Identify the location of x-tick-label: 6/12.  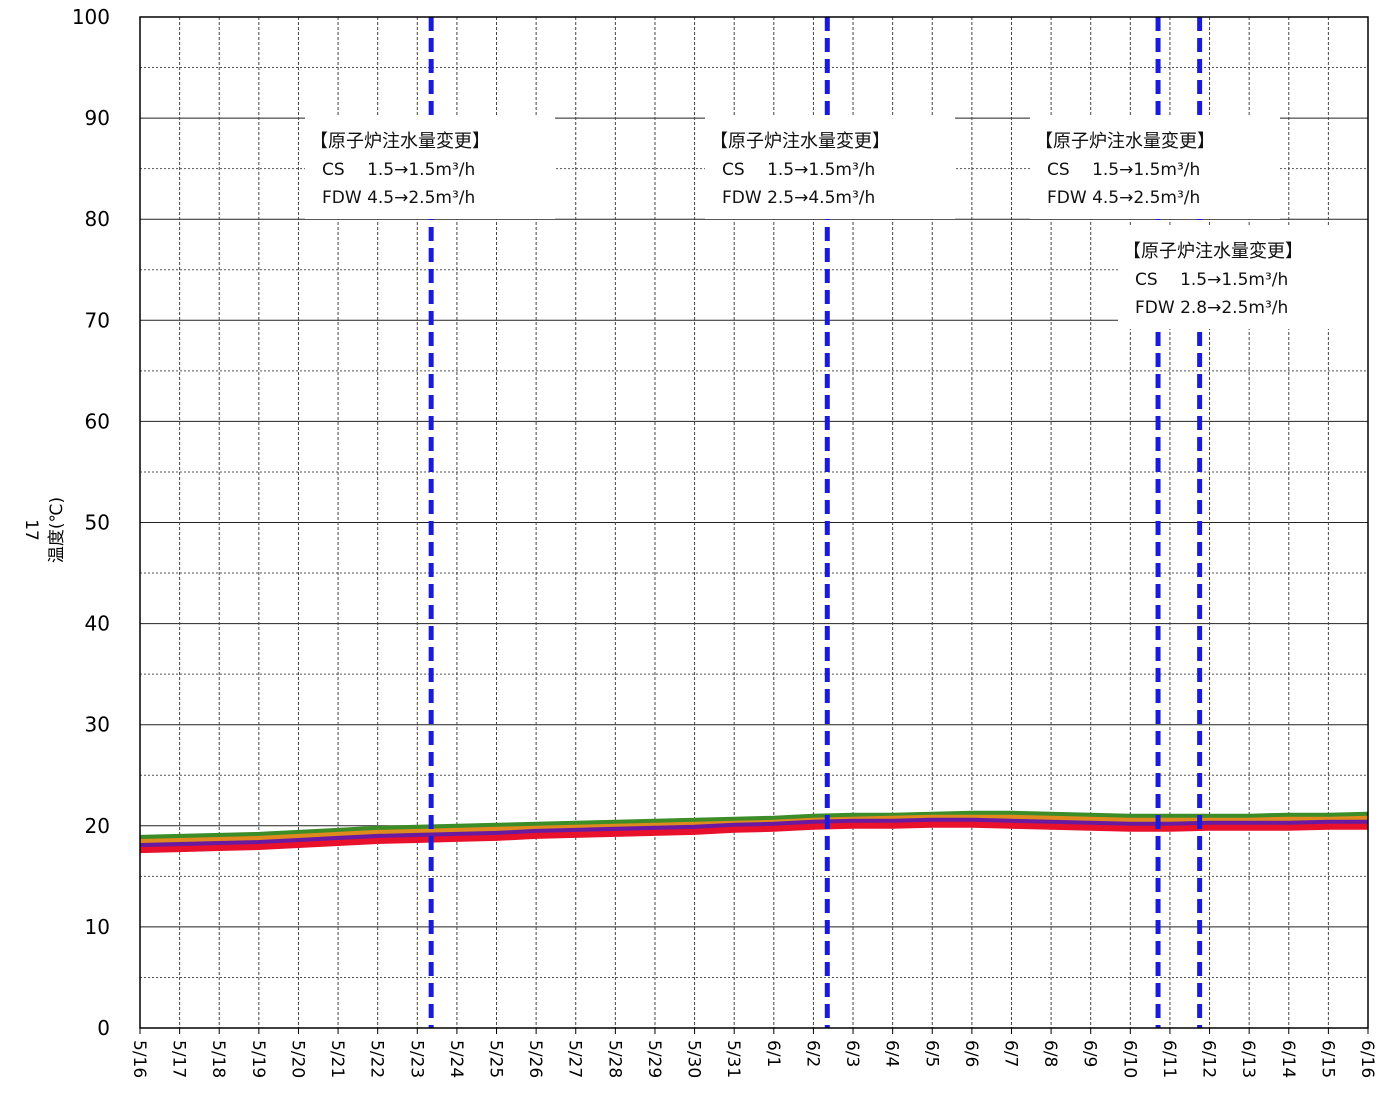
(1209, 1059).